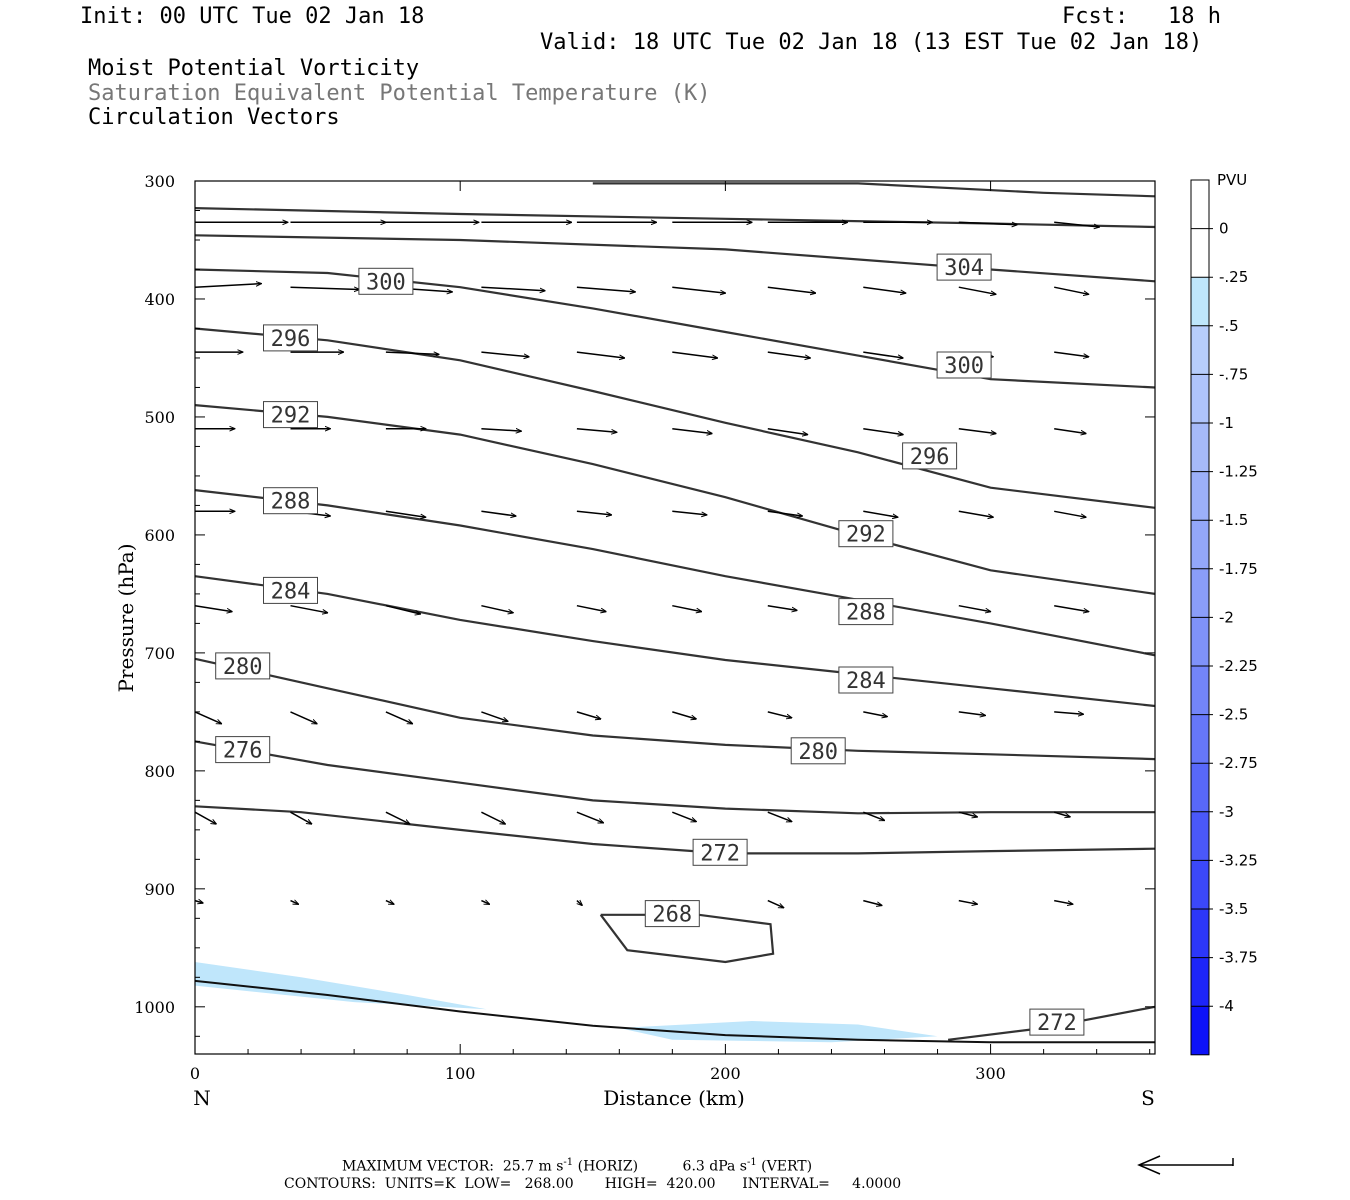 The width and height of the screenshot is (1350, 1200). I want to click on colorbar-label: -3, so click(1226, 812).